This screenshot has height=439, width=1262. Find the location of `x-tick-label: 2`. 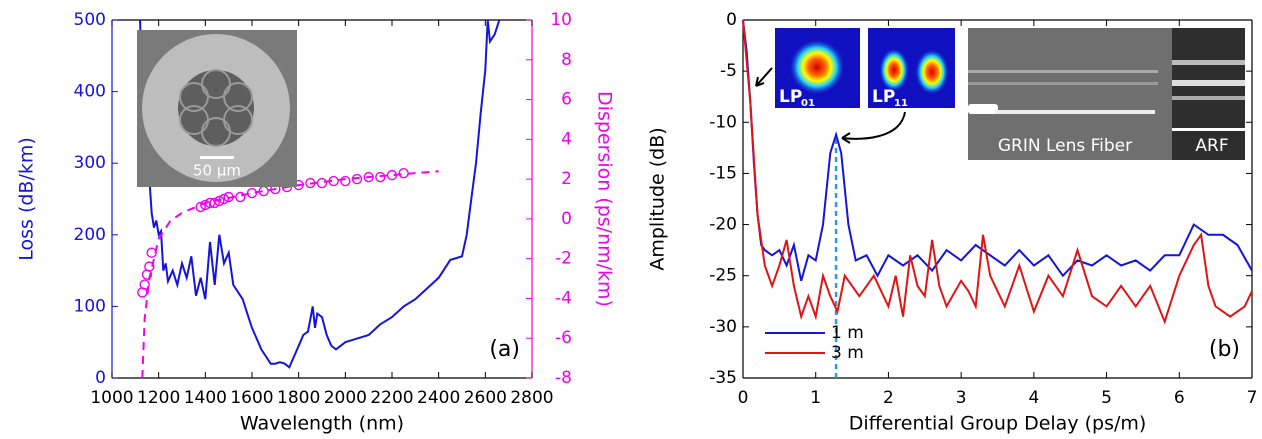

x-tick-label: 2 is located at coordinates (888, 398).